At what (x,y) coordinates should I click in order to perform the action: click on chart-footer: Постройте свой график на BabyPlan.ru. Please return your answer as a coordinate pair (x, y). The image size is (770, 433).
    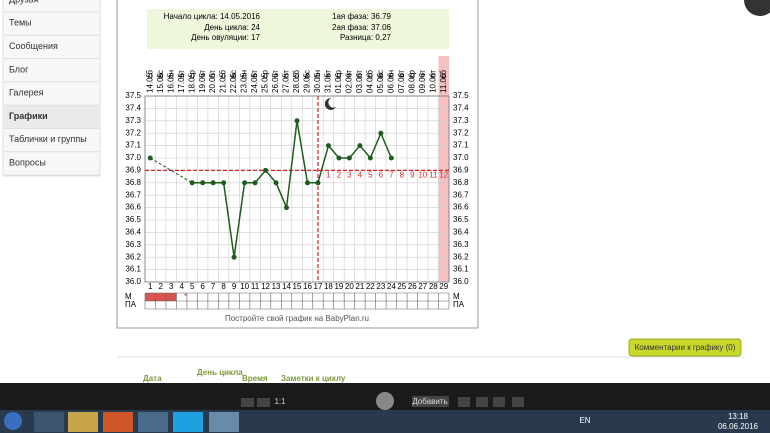
    Looking at the image, I should click on (297, 318).